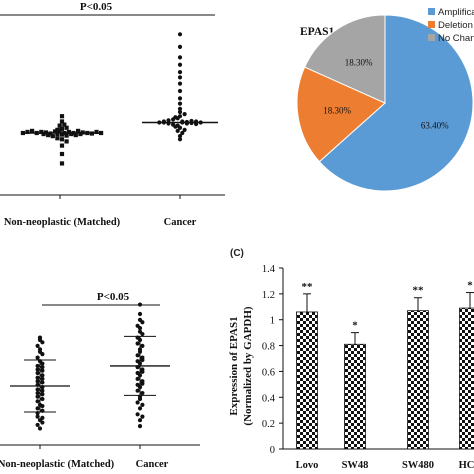 The image size is (474, 474). I want to click on legend-label: Deletion, so click(455, 25).